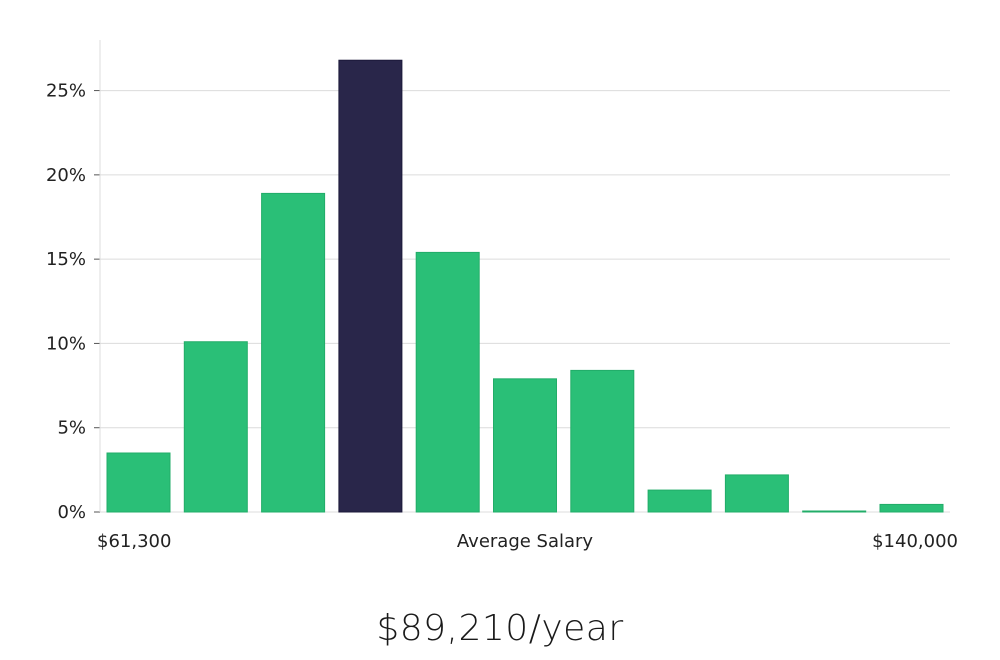 This screenshot has width=1000, height=660. I want to click on average-salary-headline: $89,210/year, so click(500, 628).